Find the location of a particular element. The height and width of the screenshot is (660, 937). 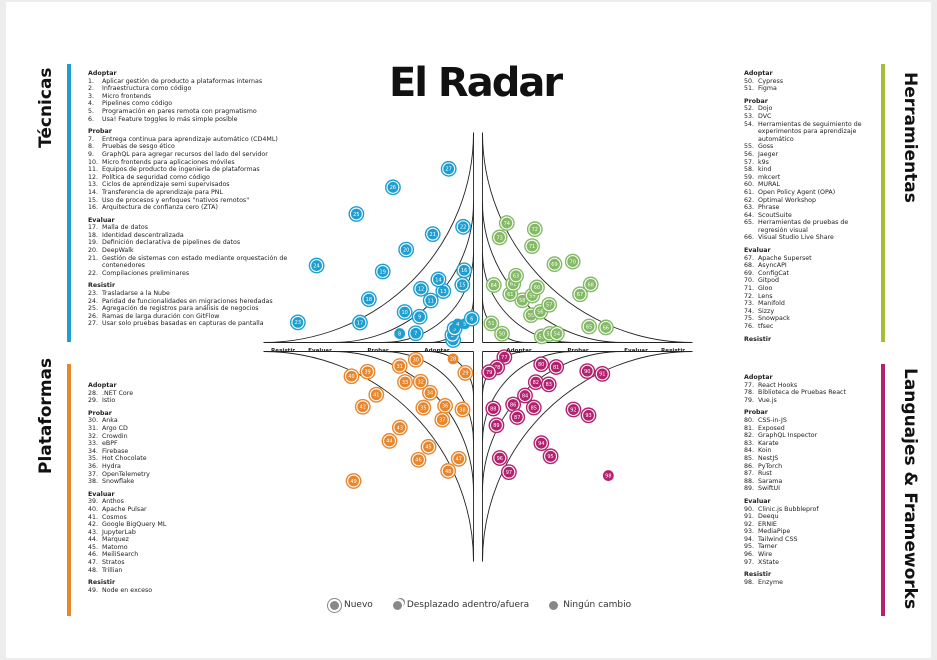

blip-number: 59 is located at coordinates (532, 296).